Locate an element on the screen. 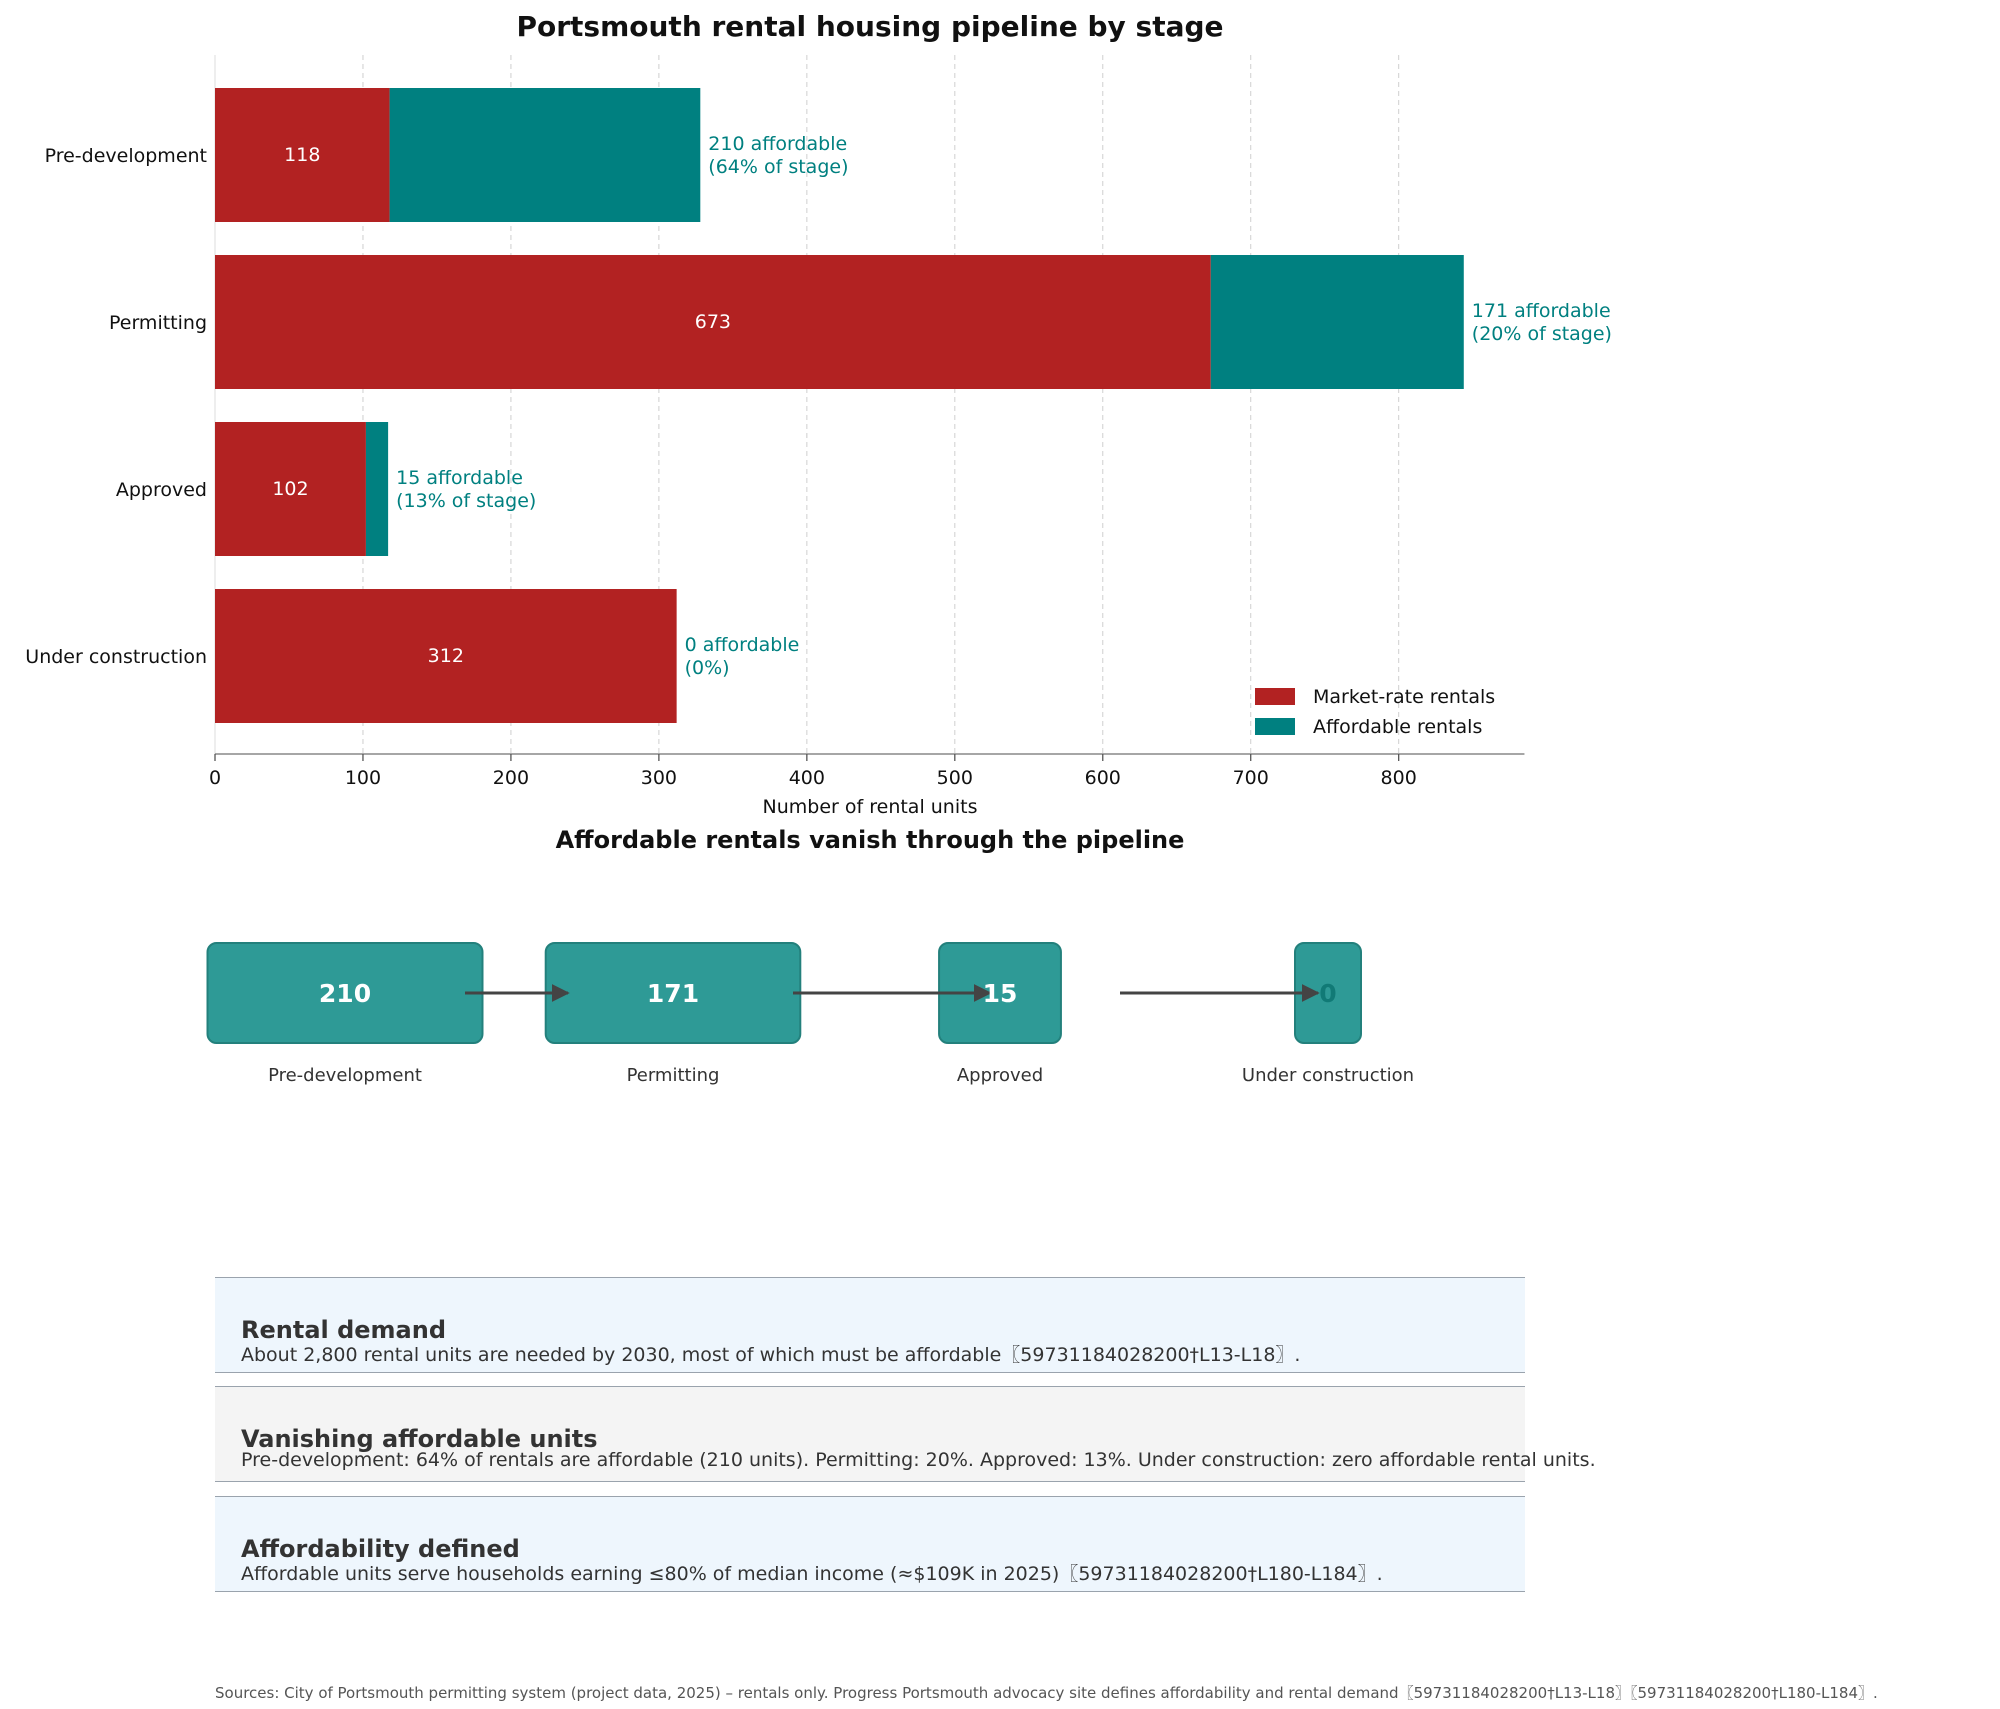 The height and width of the screenshot is (1709, 2000). x-tick-label: 500 is located at coordinates (955, 778).